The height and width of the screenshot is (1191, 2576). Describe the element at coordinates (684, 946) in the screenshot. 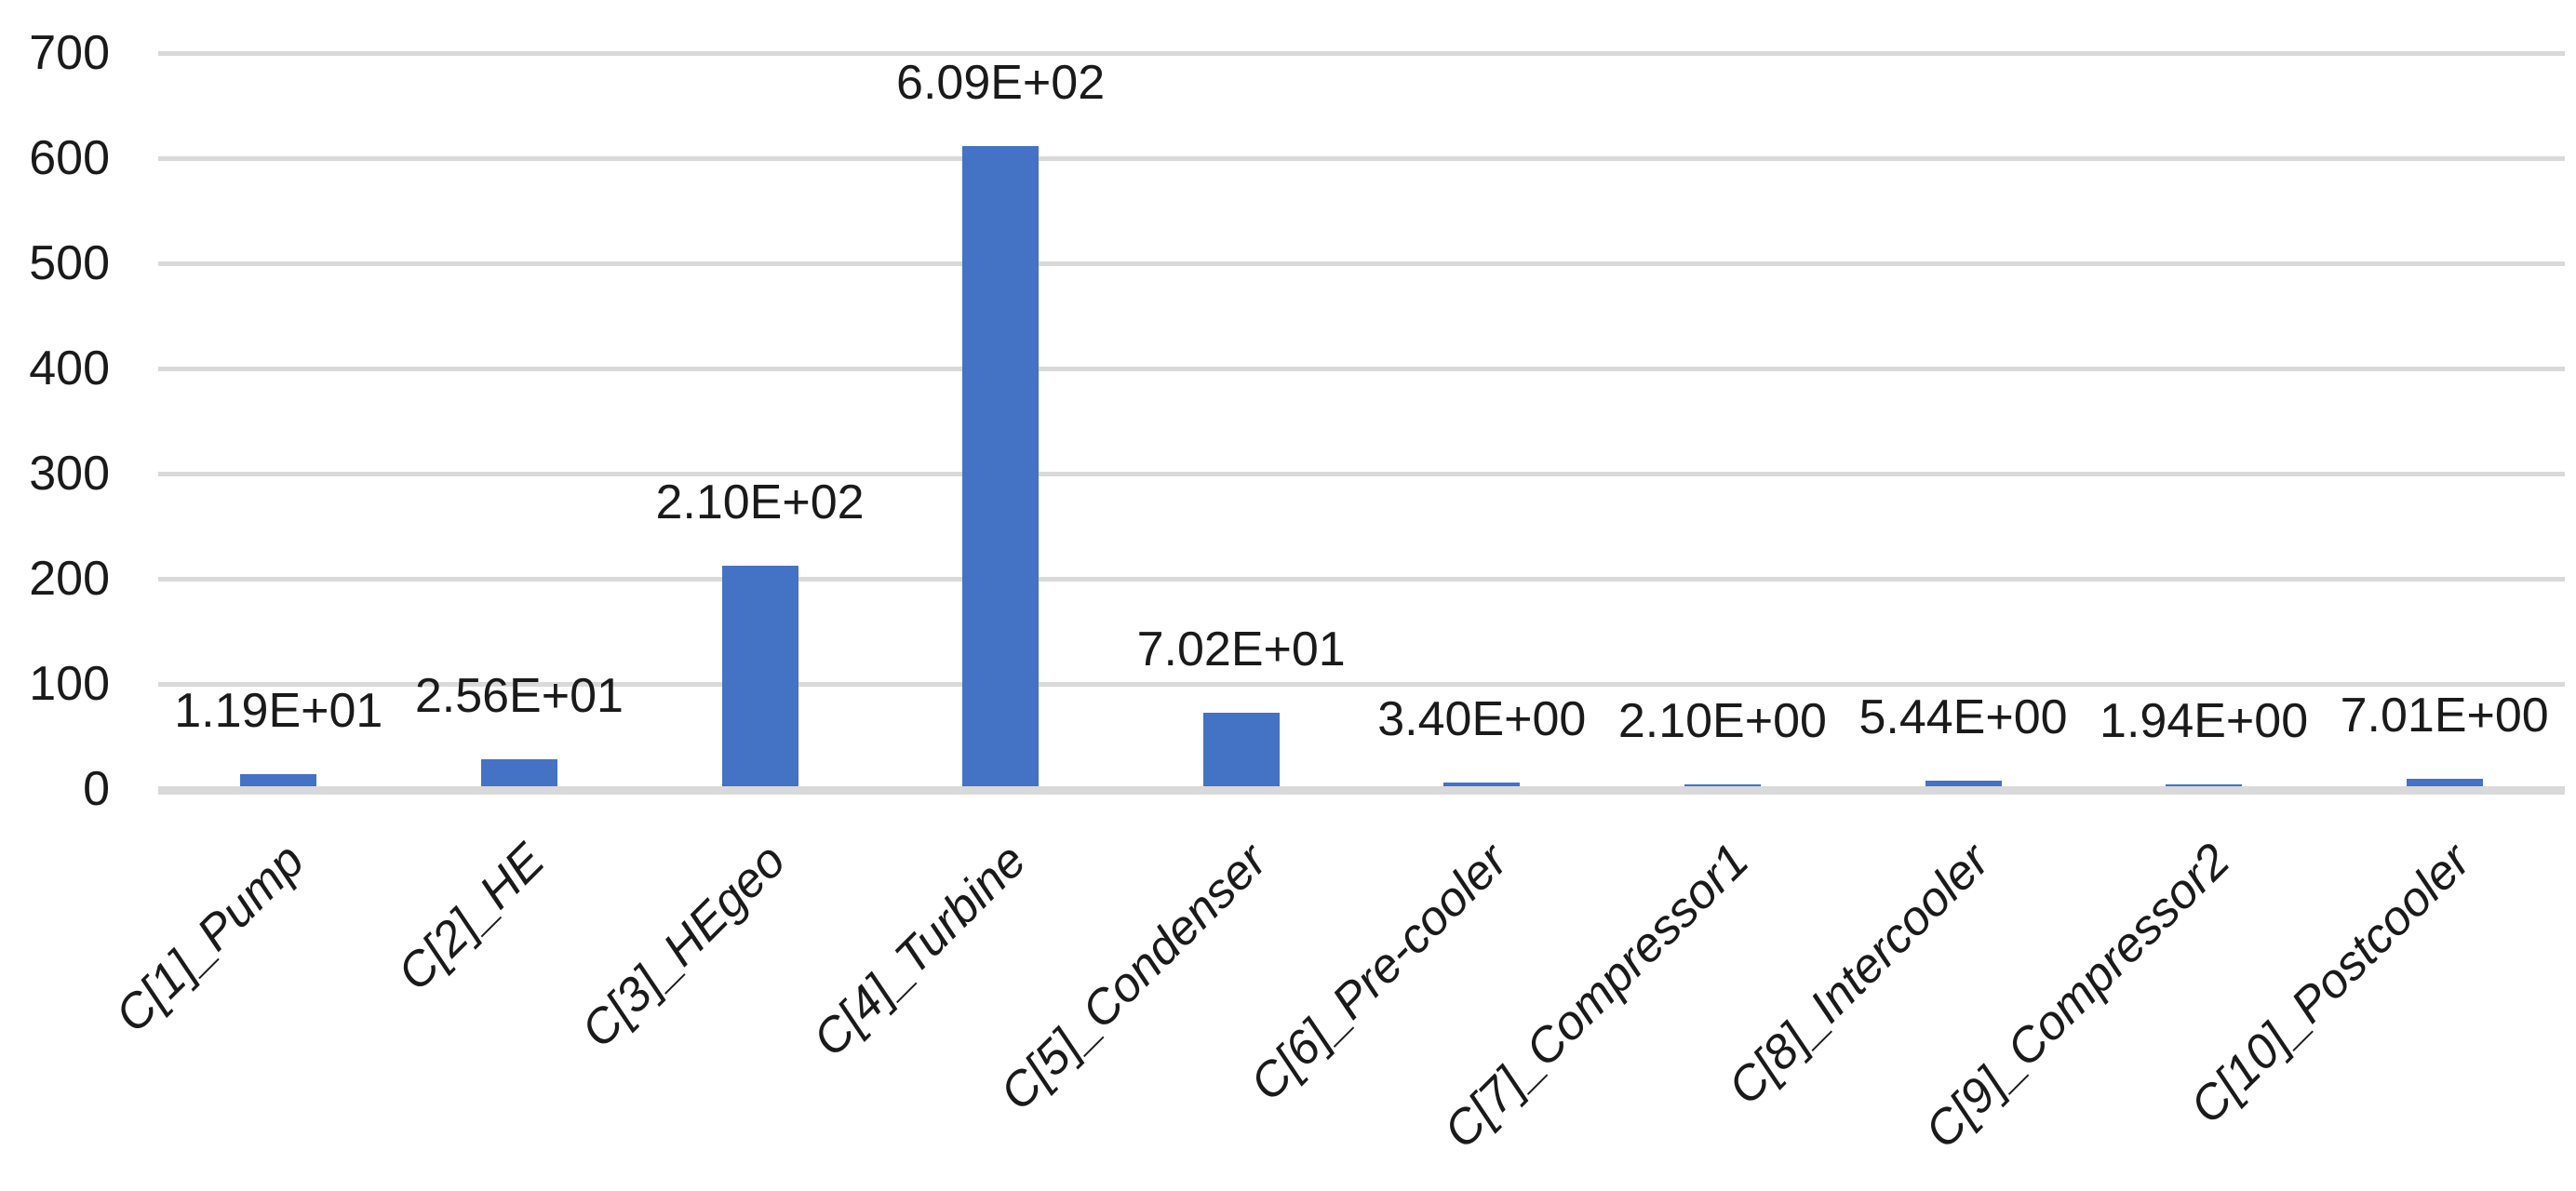

I see `x-axis-category-label: C[3]_HEgeo` at that location.